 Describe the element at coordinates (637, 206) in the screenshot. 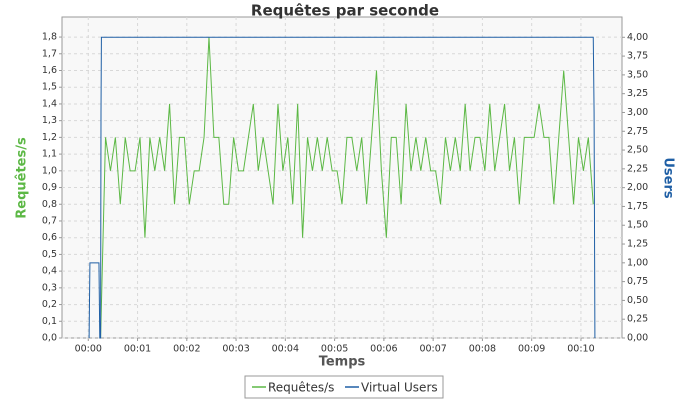

I see `y2-tick-label: 1,75` at that location.